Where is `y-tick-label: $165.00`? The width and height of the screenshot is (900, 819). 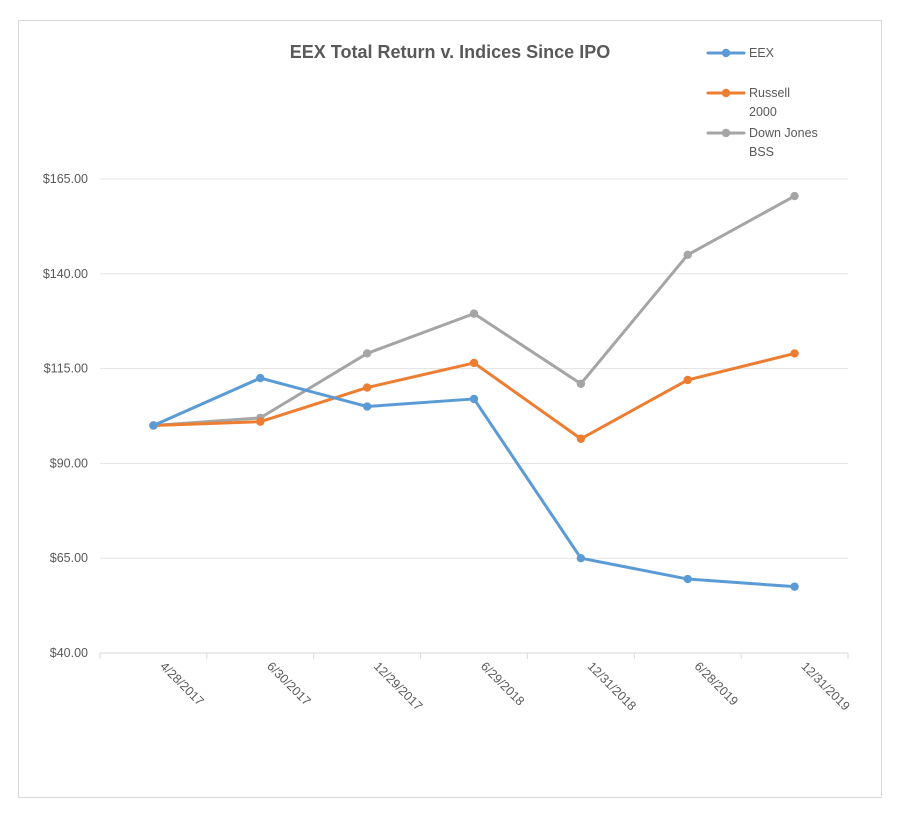
y-tick-label: $165.00 is located at coordinates (65, 179).